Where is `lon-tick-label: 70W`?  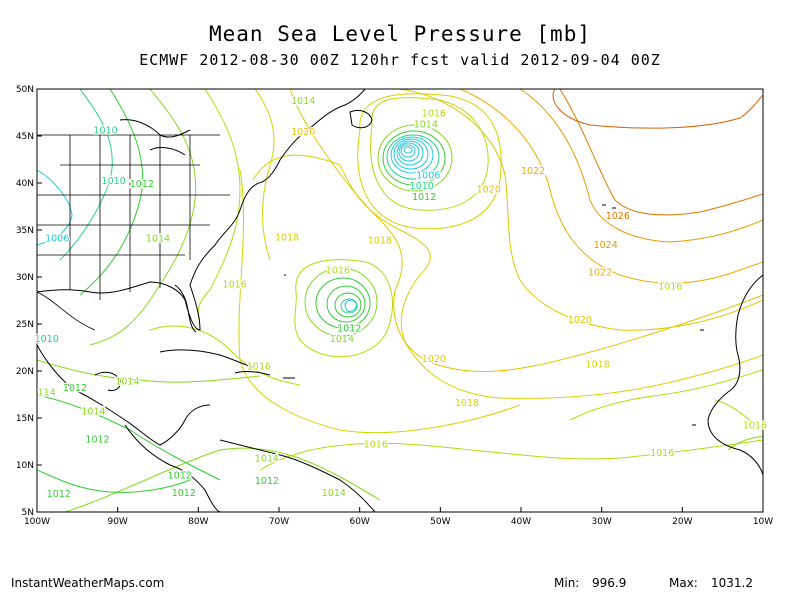
lon-tick-label: 70W is located at coordinates (279, 522).